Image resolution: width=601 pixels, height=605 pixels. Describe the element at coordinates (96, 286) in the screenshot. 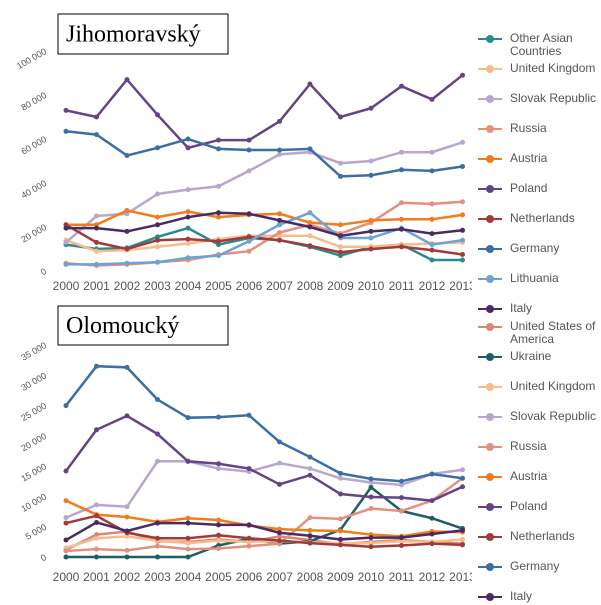

I see `x-tick-label: 2001` at that location.